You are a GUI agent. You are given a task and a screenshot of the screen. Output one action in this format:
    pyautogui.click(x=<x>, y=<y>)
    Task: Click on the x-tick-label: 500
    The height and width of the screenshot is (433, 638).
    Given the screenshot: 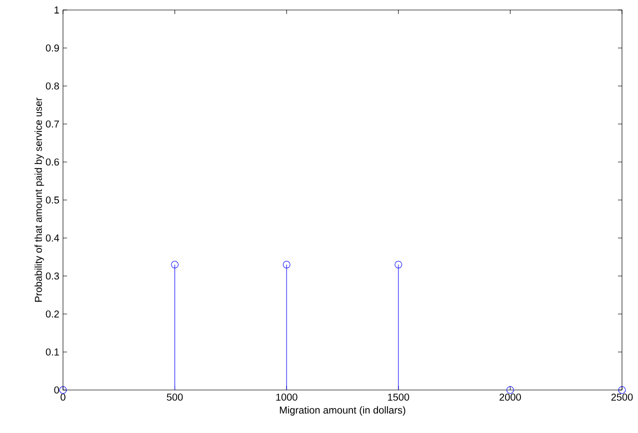 What is the action you would take?
    pyautogui.click(x=174, y=397)
    